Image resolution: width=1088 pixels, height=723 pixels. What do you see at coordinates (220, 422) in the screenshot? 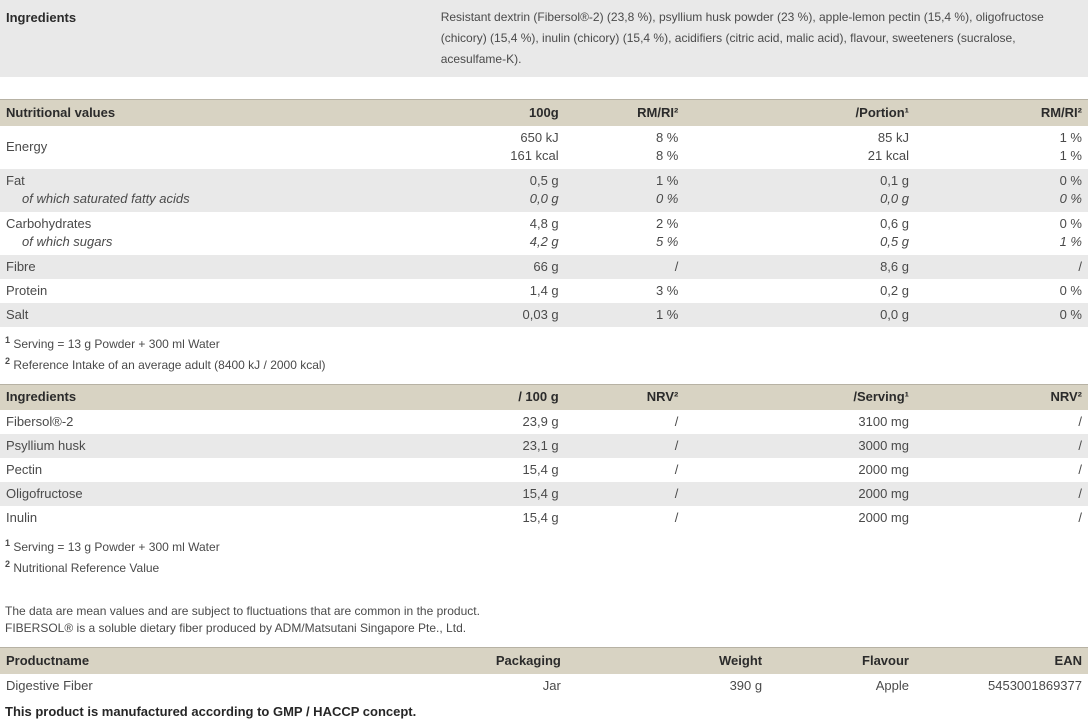
I see `row-label: Fibersol®-2` at bounding box center [220, 422].